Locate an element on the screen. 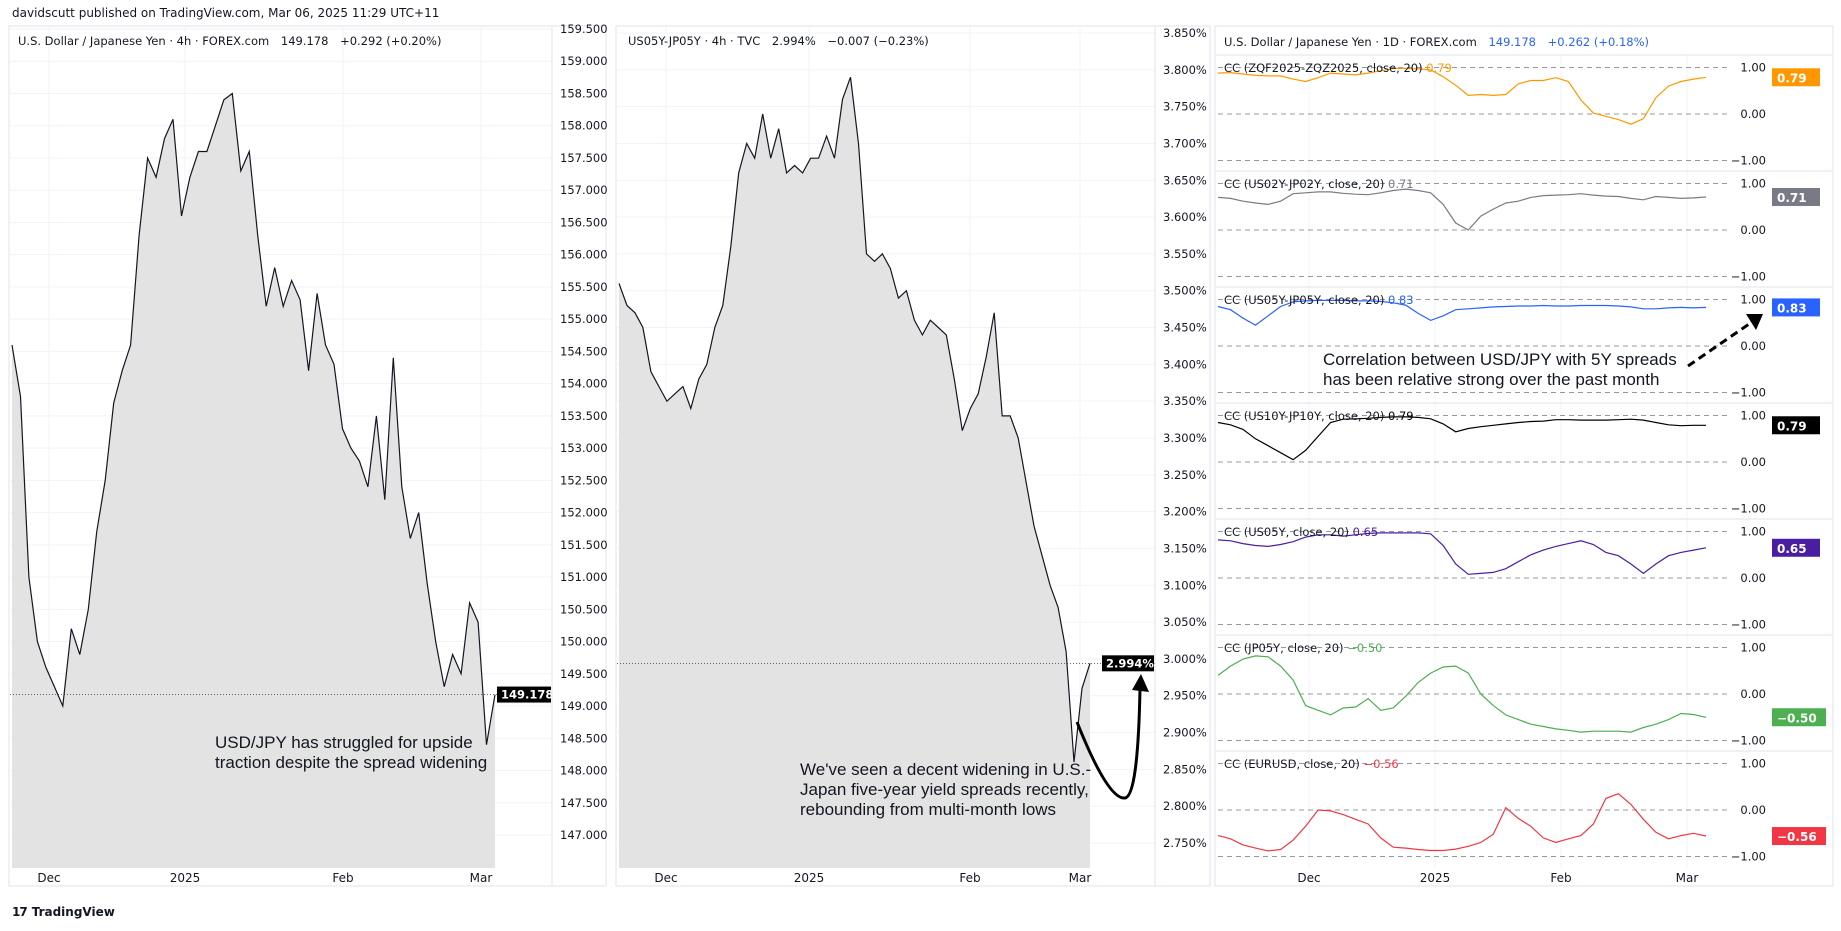 The width and height of the screenshot is (1841, 931). logo-text: TradingView is located at coordinates (73, 912).